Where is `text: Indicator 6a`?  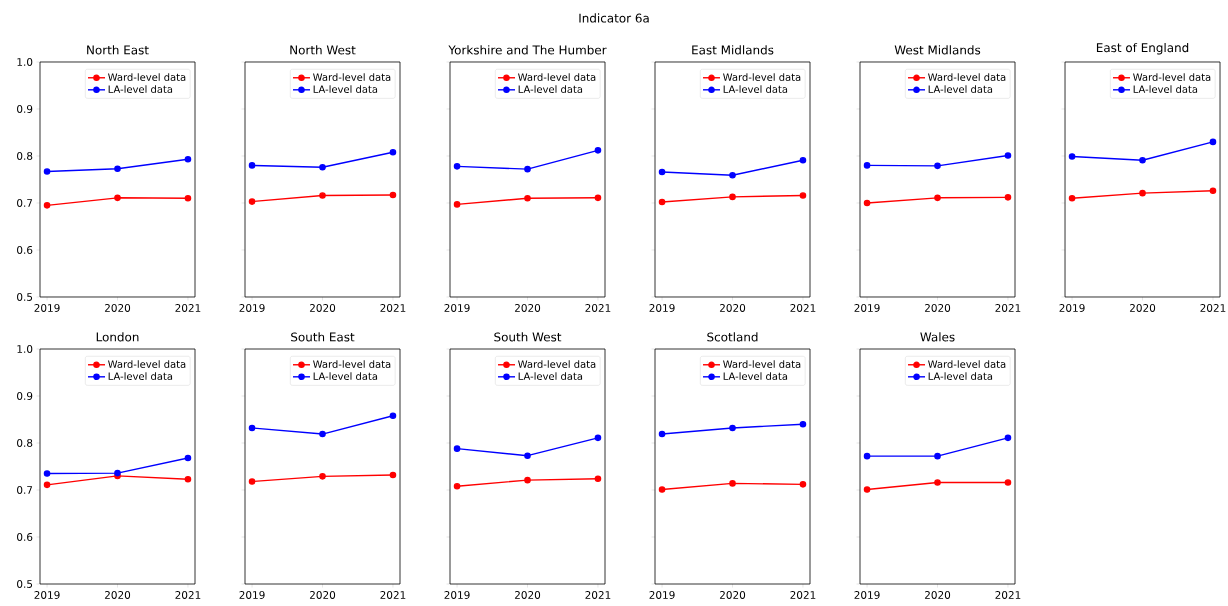 text: Indicator 6a is located at coordinates (614, 18).